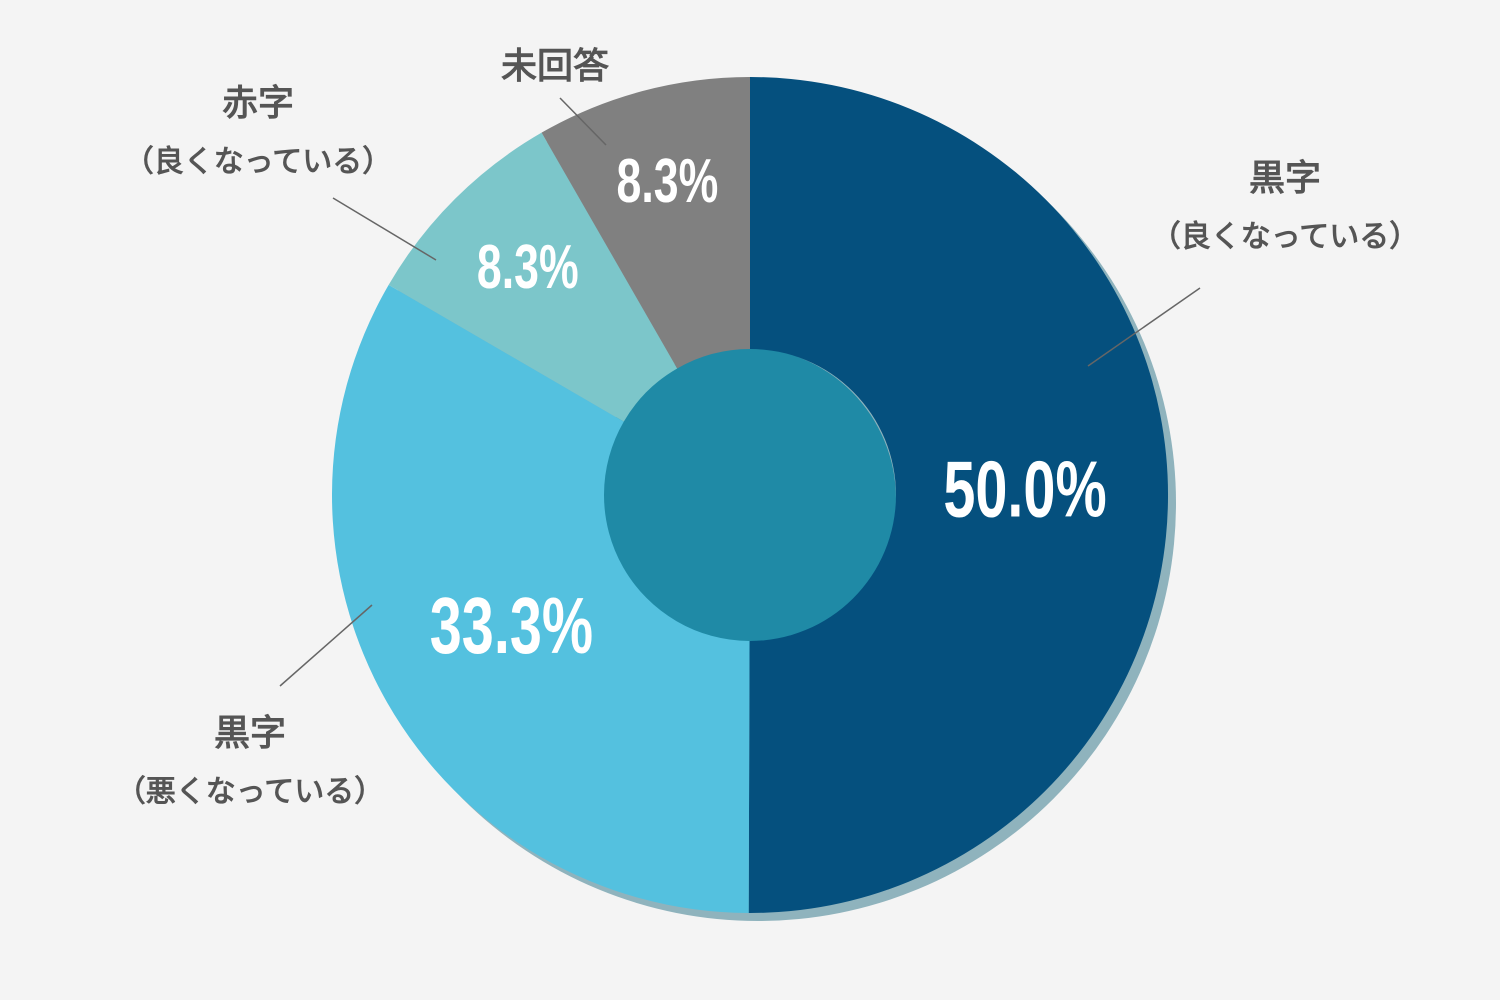 The height and width of the screenshot is (1000, 1500). Describe the element at coordinates (250, 792) in the screenshot. I see `category-sublabel: （悪くなっている）` at that location.